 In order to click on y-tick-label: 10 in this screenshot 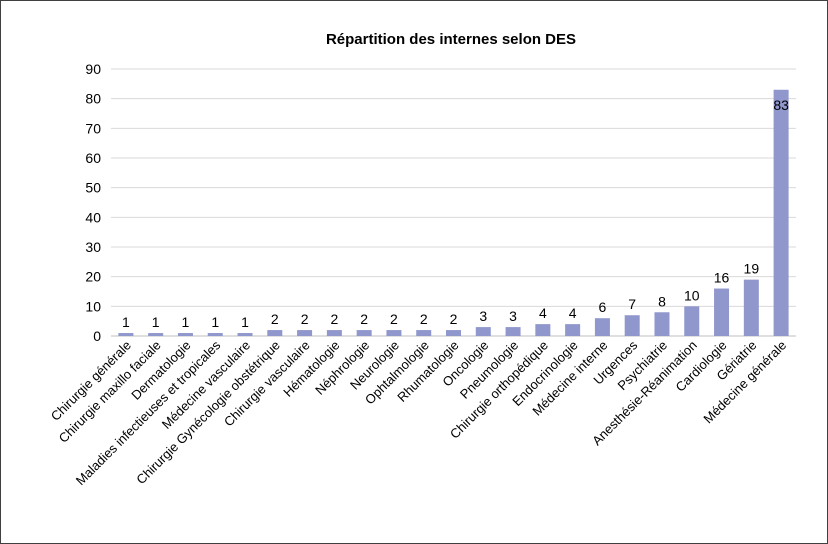, I will do `click(93, 306)`.